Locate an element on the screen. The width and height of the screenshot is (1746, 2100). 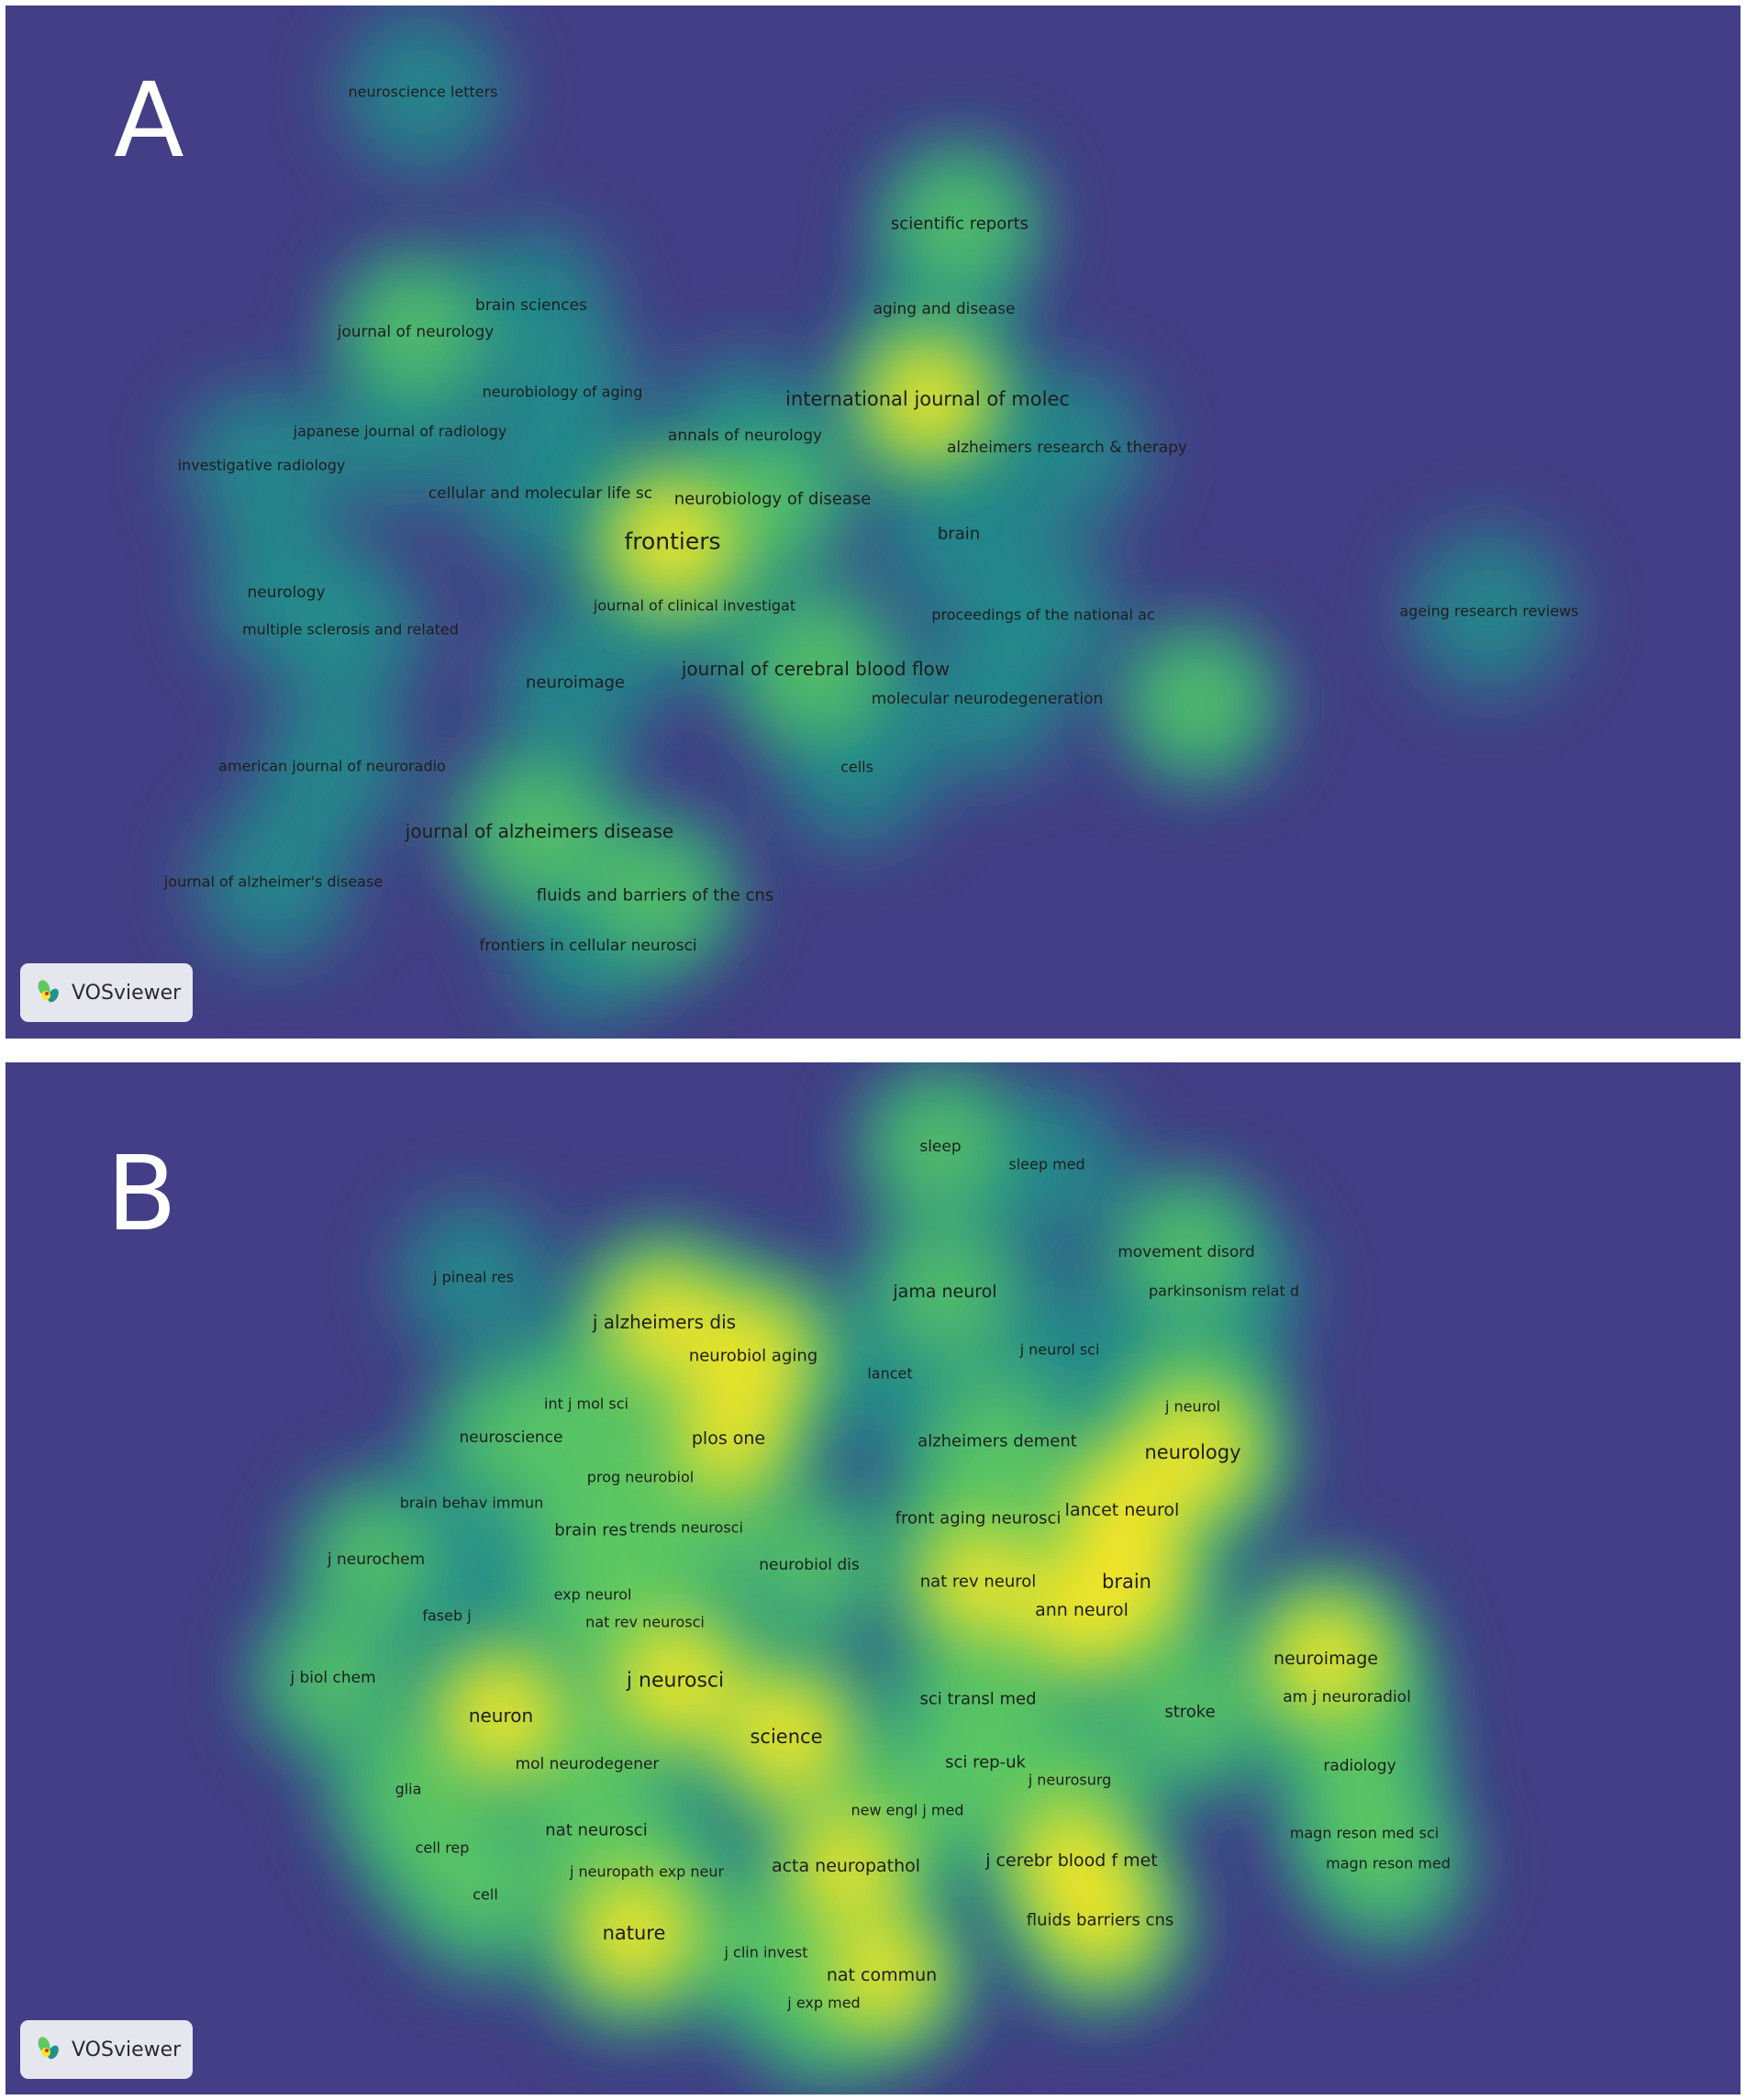
journal-label: j cerebr blood f met is located at coordinates (1071, 1861).